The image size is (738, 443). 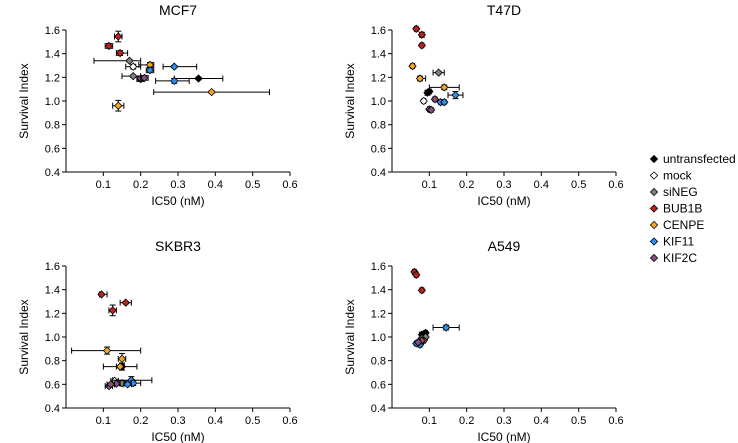 I want to click on chart-title: SKBR3, so click(x=178, y=246).